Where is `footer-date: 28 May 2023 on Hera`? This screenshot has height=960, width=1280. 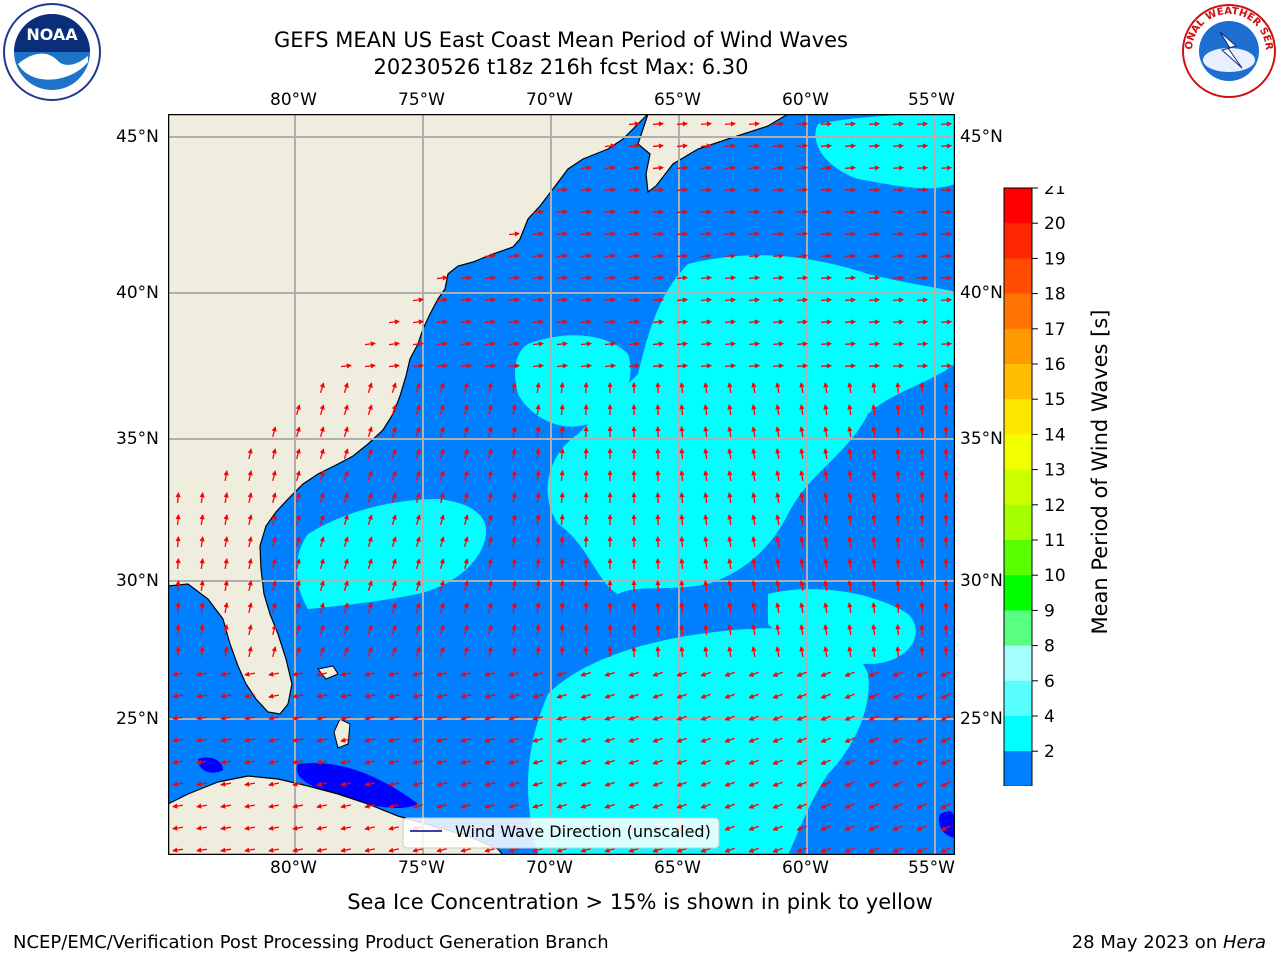 footer-date: 28 May 2023 on Hera is located at coordinates (1169, 942).